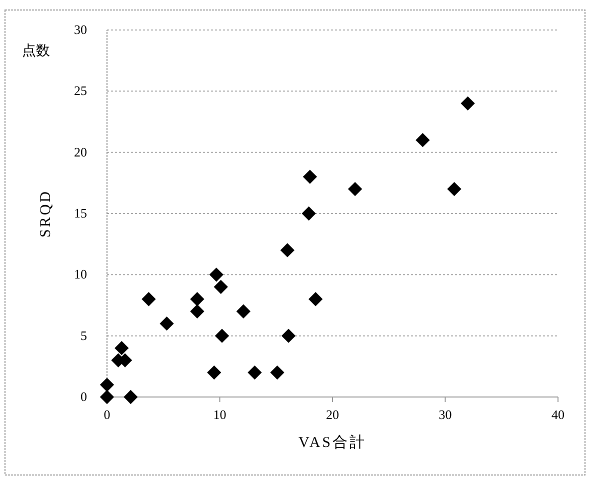 This screenshot has width=590, height=477. What do you see at coordinates (83, 396) in the screenshot?
I see `y-tick-label: 0` at bounding box center [83, 396].